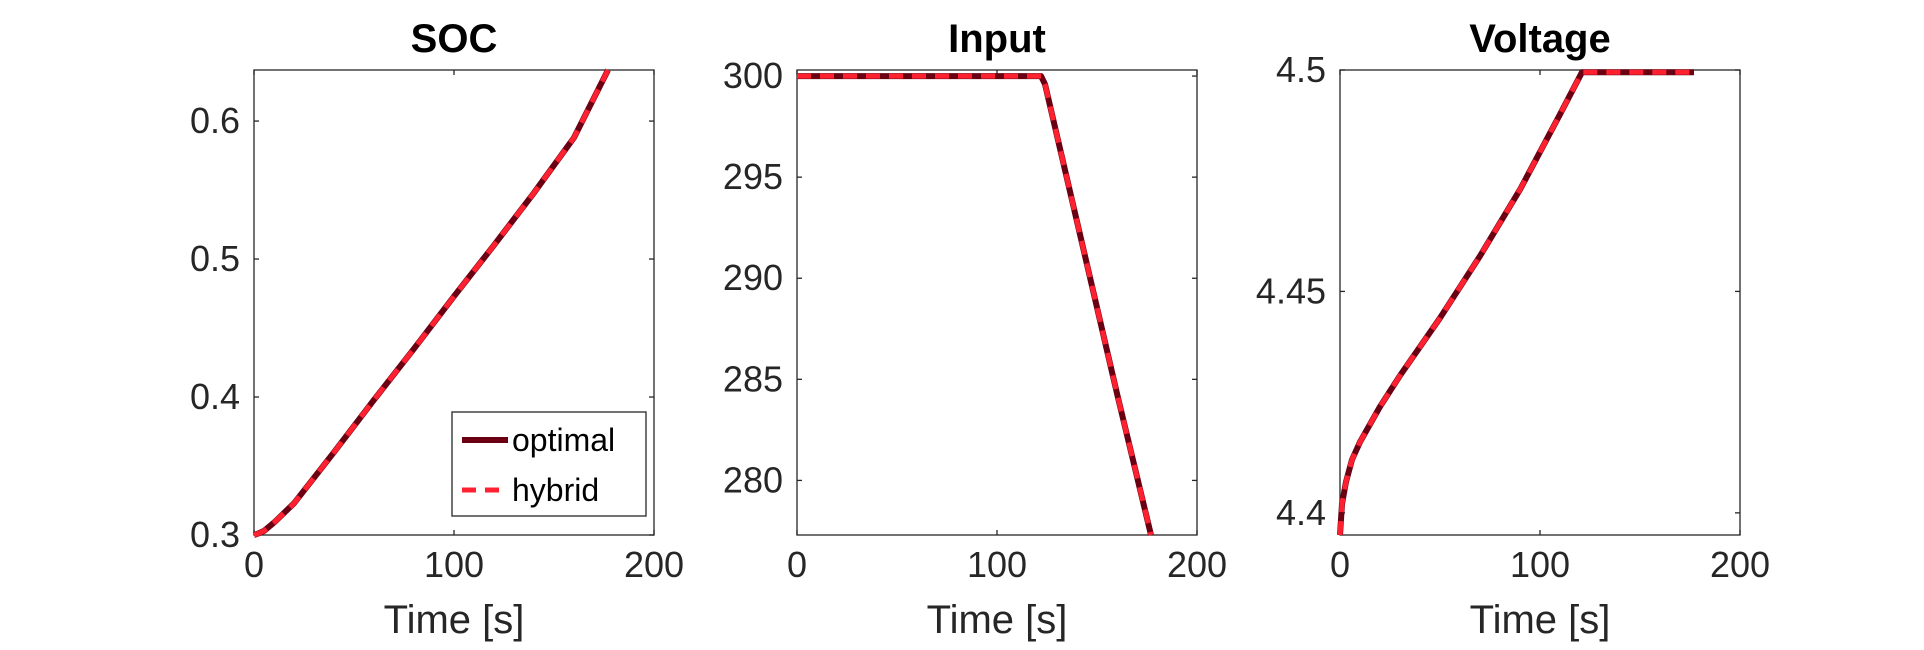 The image size is (1924, 650). Describe the element at coordinates (753, 176) in the screenshot. I see `y-tick-label: 295` at that location.